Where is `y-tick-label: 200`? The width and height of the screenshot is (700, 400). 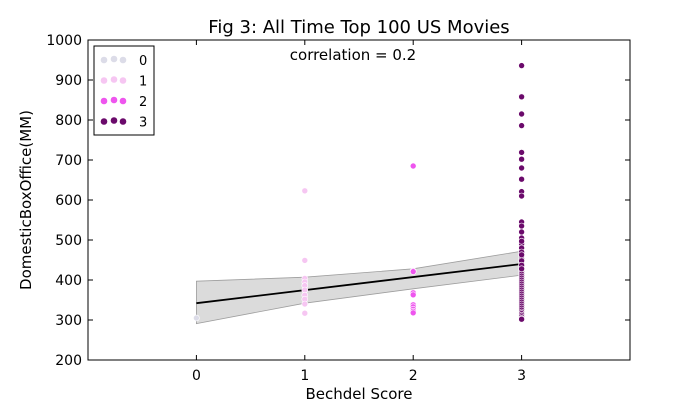
y-tick-label: 200 is located at coordinates (68, 361).